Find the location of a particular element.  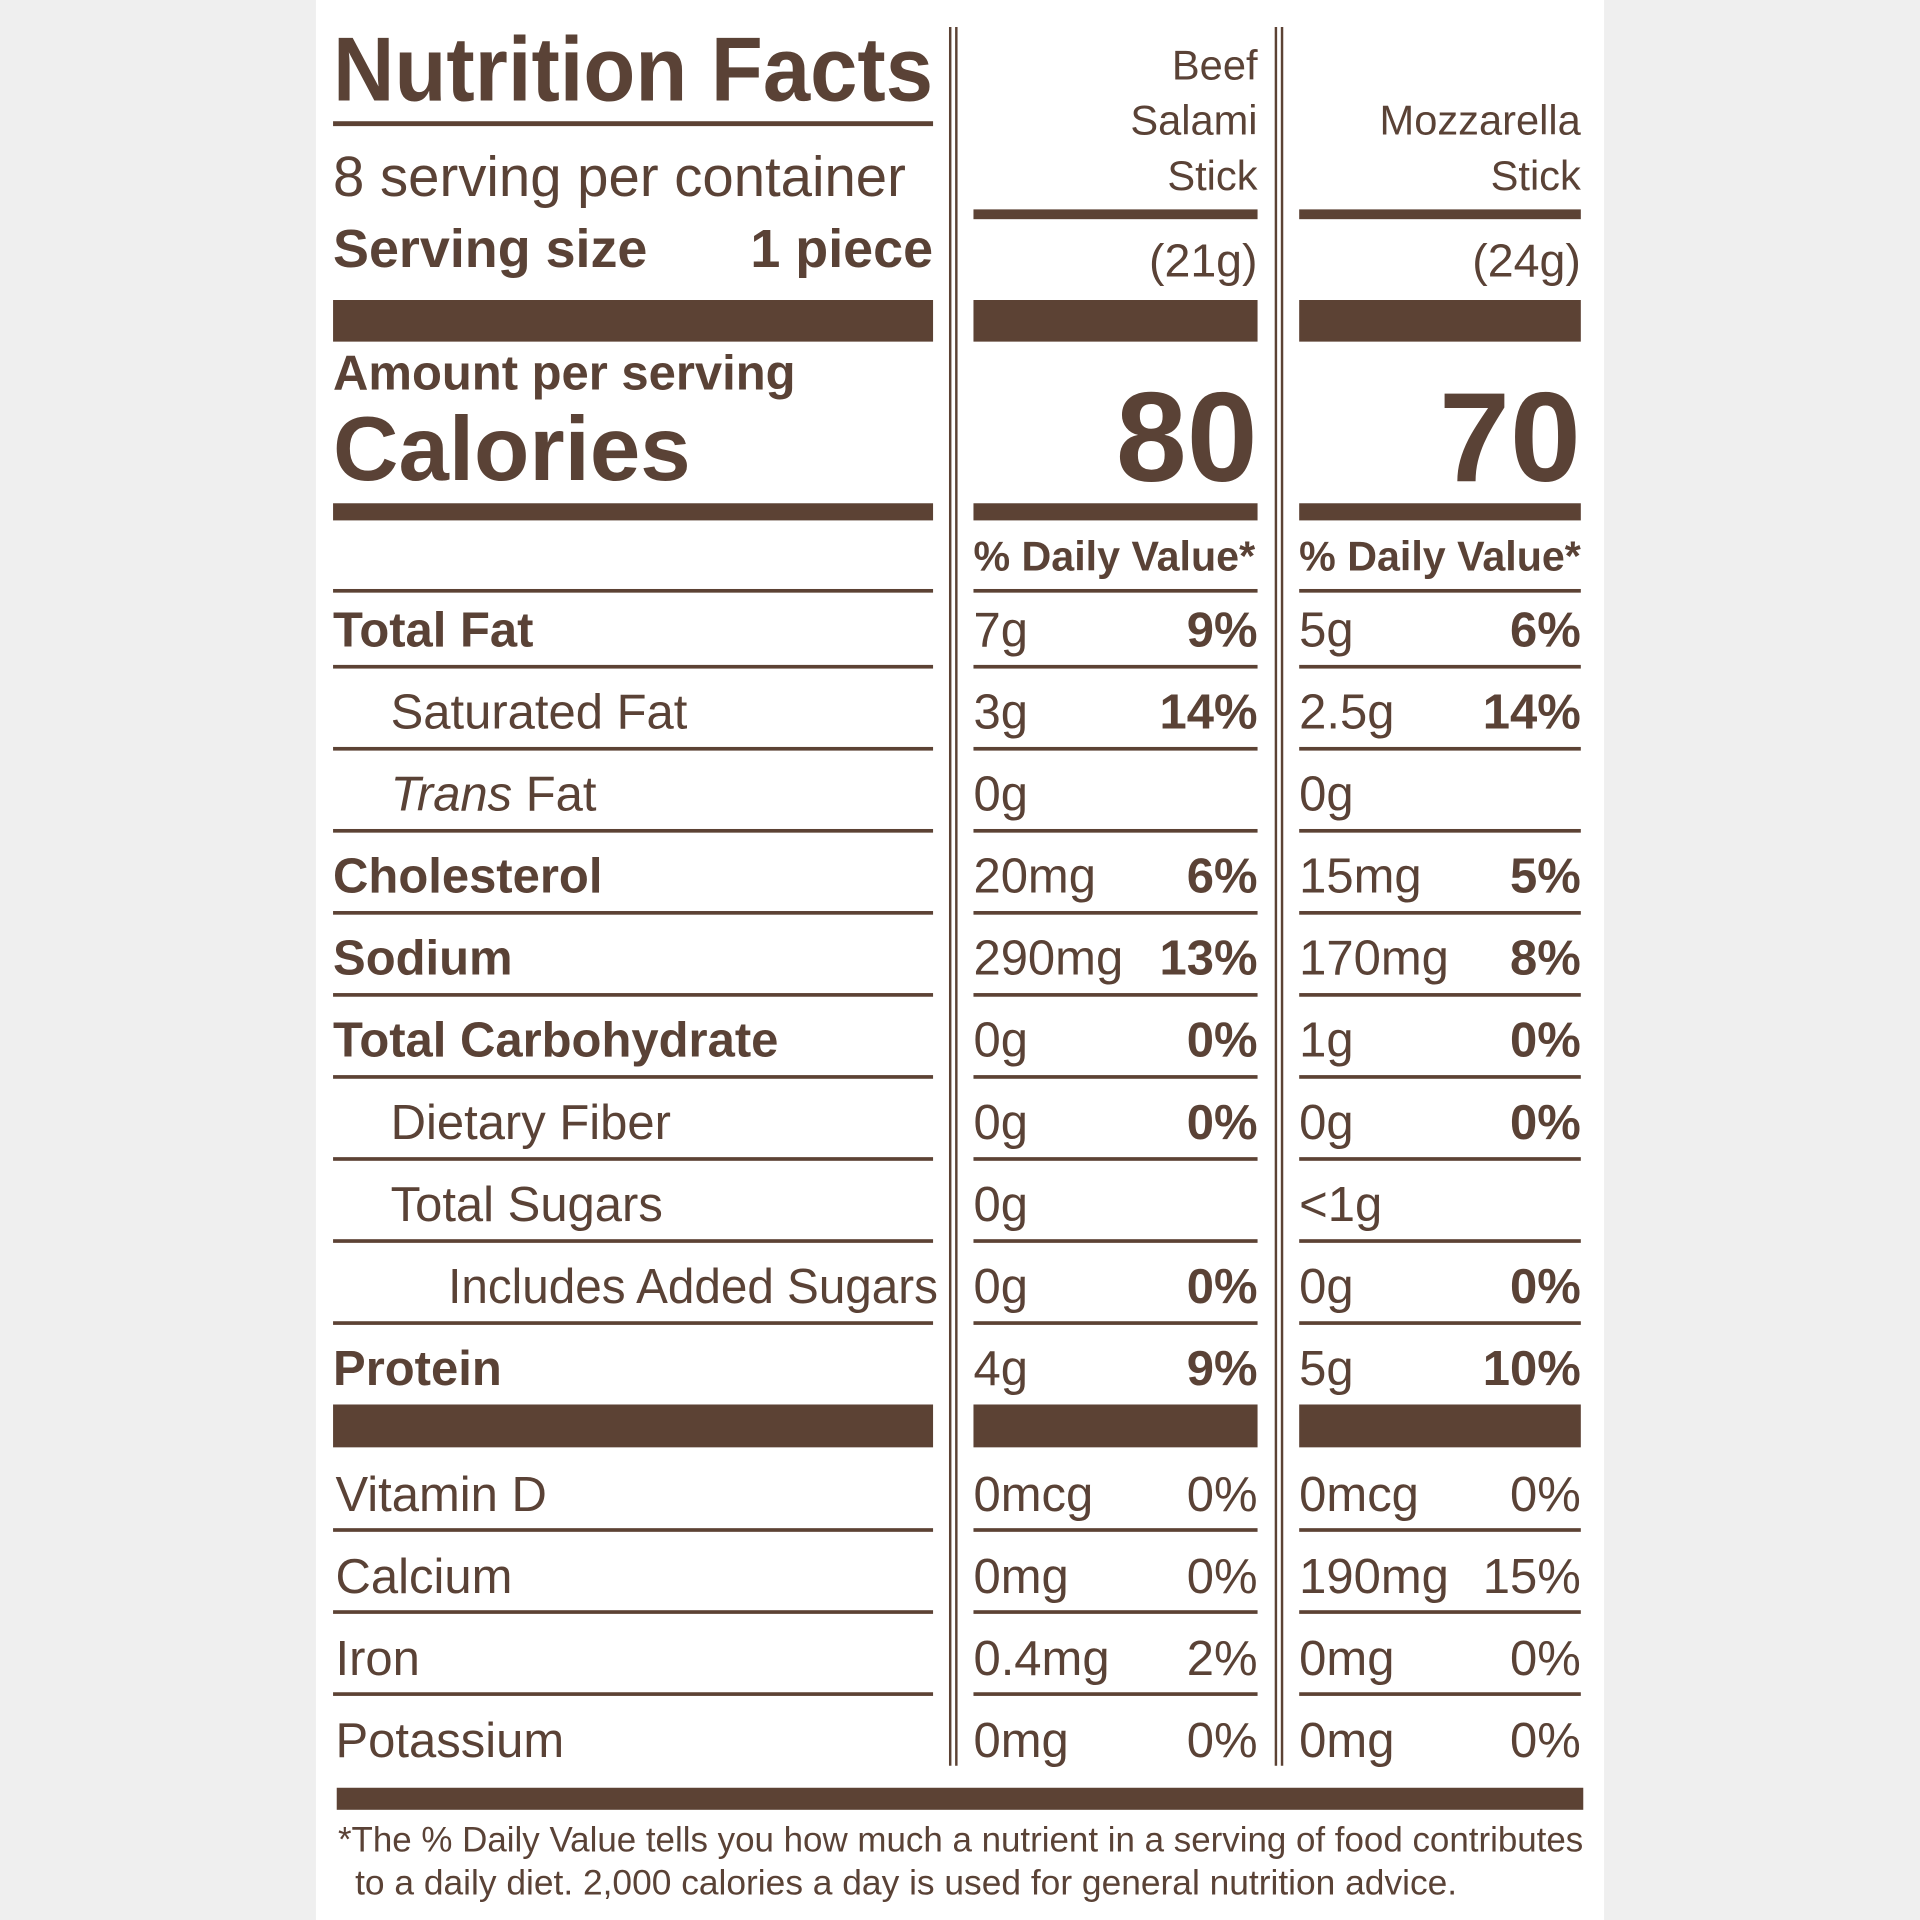

column-name: Stick is located at coordinates (1536, 175).